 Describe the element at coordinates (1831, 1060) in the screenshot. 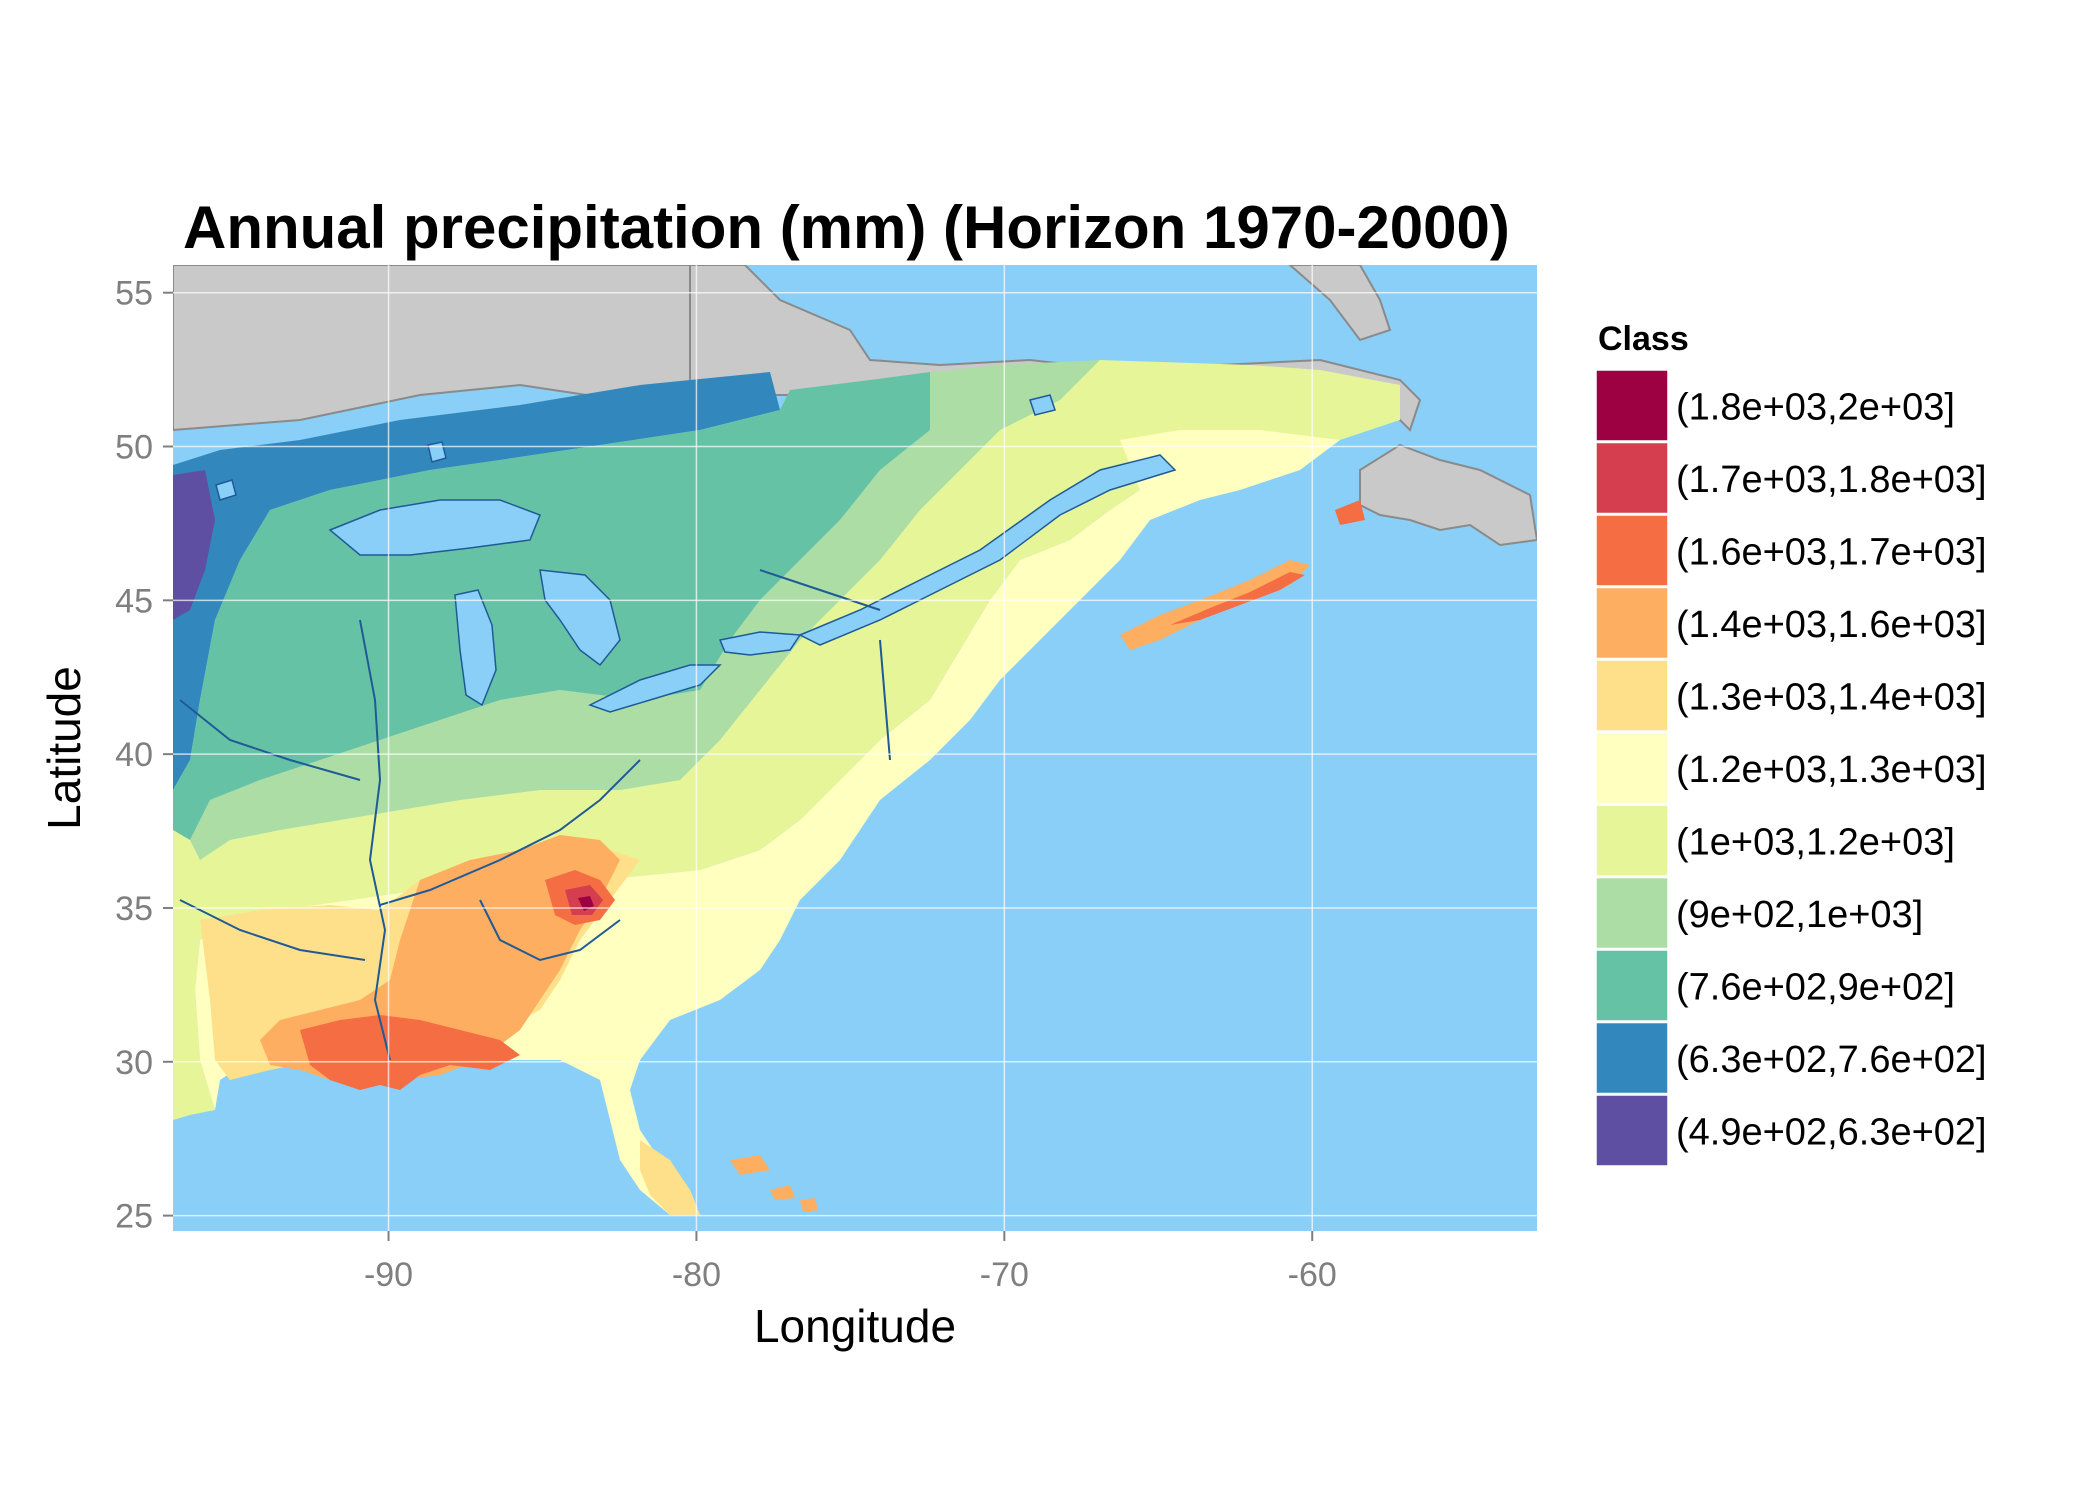

I see `legend-label: (6.3e+02,7.6e+02]` at that location.